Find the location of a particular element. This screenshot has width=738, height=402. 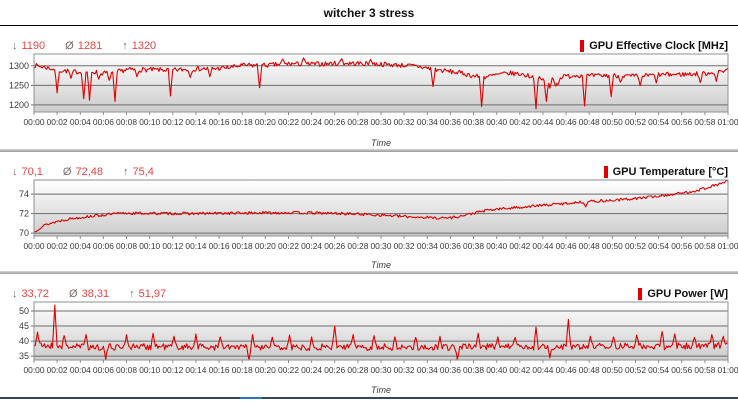

svg-text: 1300 is located at coordinates (19, 66).